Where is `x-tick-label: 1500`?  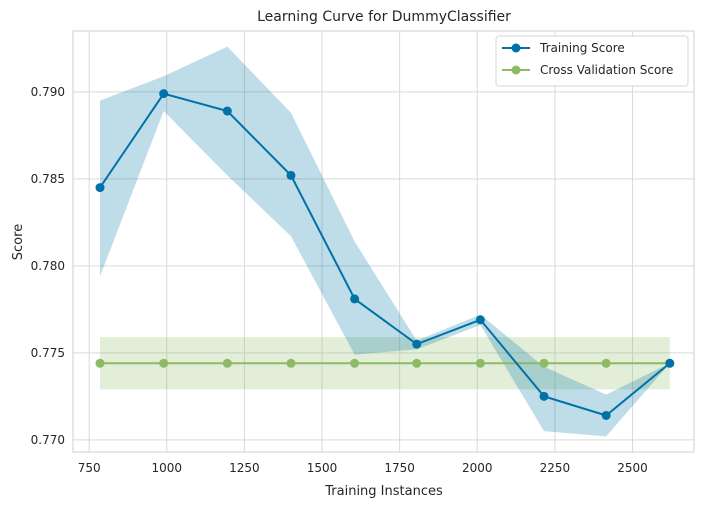
x-tick-label: 1500 is located at coordinates (322, 468).